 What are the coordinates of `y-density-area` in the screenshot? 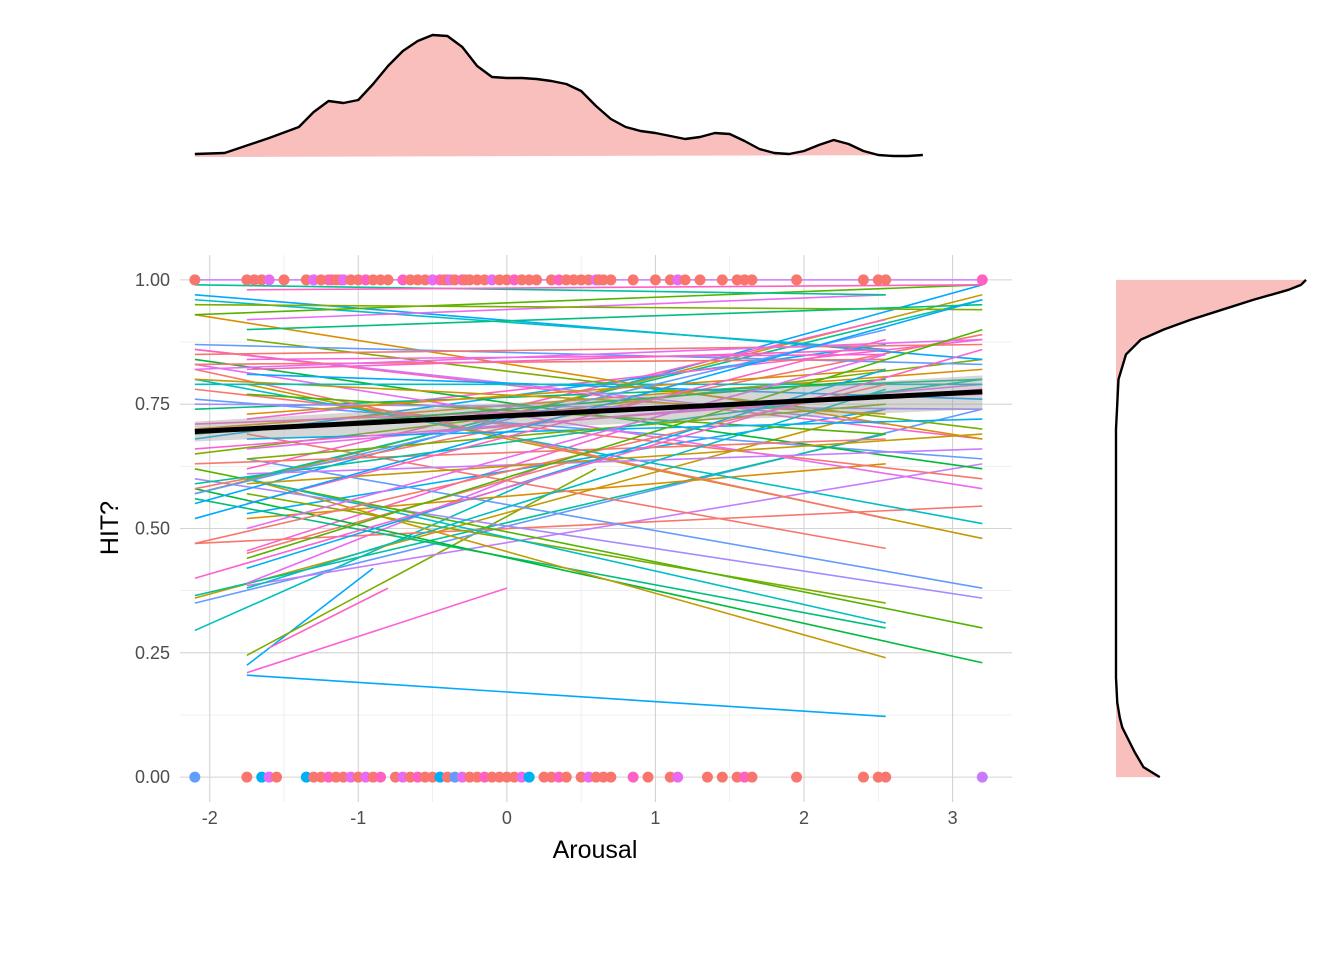 It's located at (1211, 528).